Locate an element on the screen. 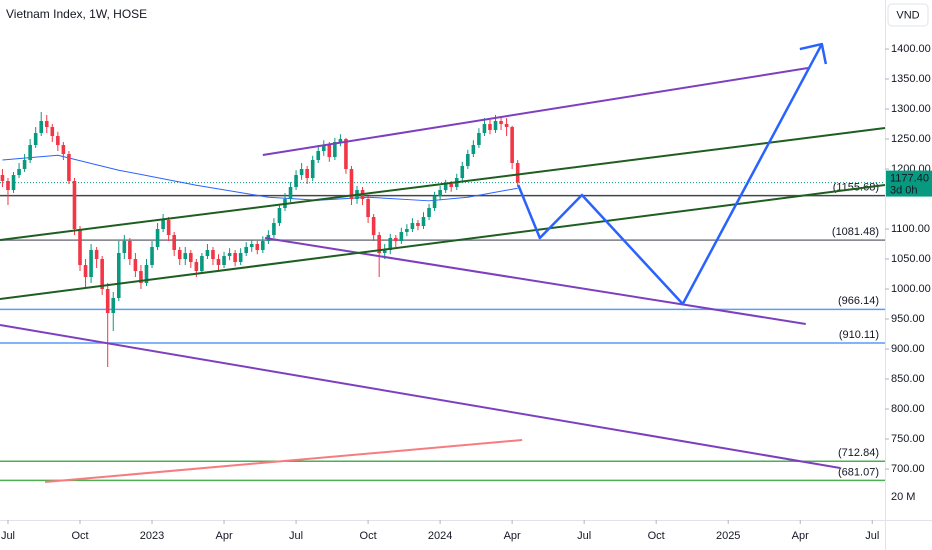 This screenshot has width=932, height=550. level-label: (1081.48) is located at coordinates (855, 232).